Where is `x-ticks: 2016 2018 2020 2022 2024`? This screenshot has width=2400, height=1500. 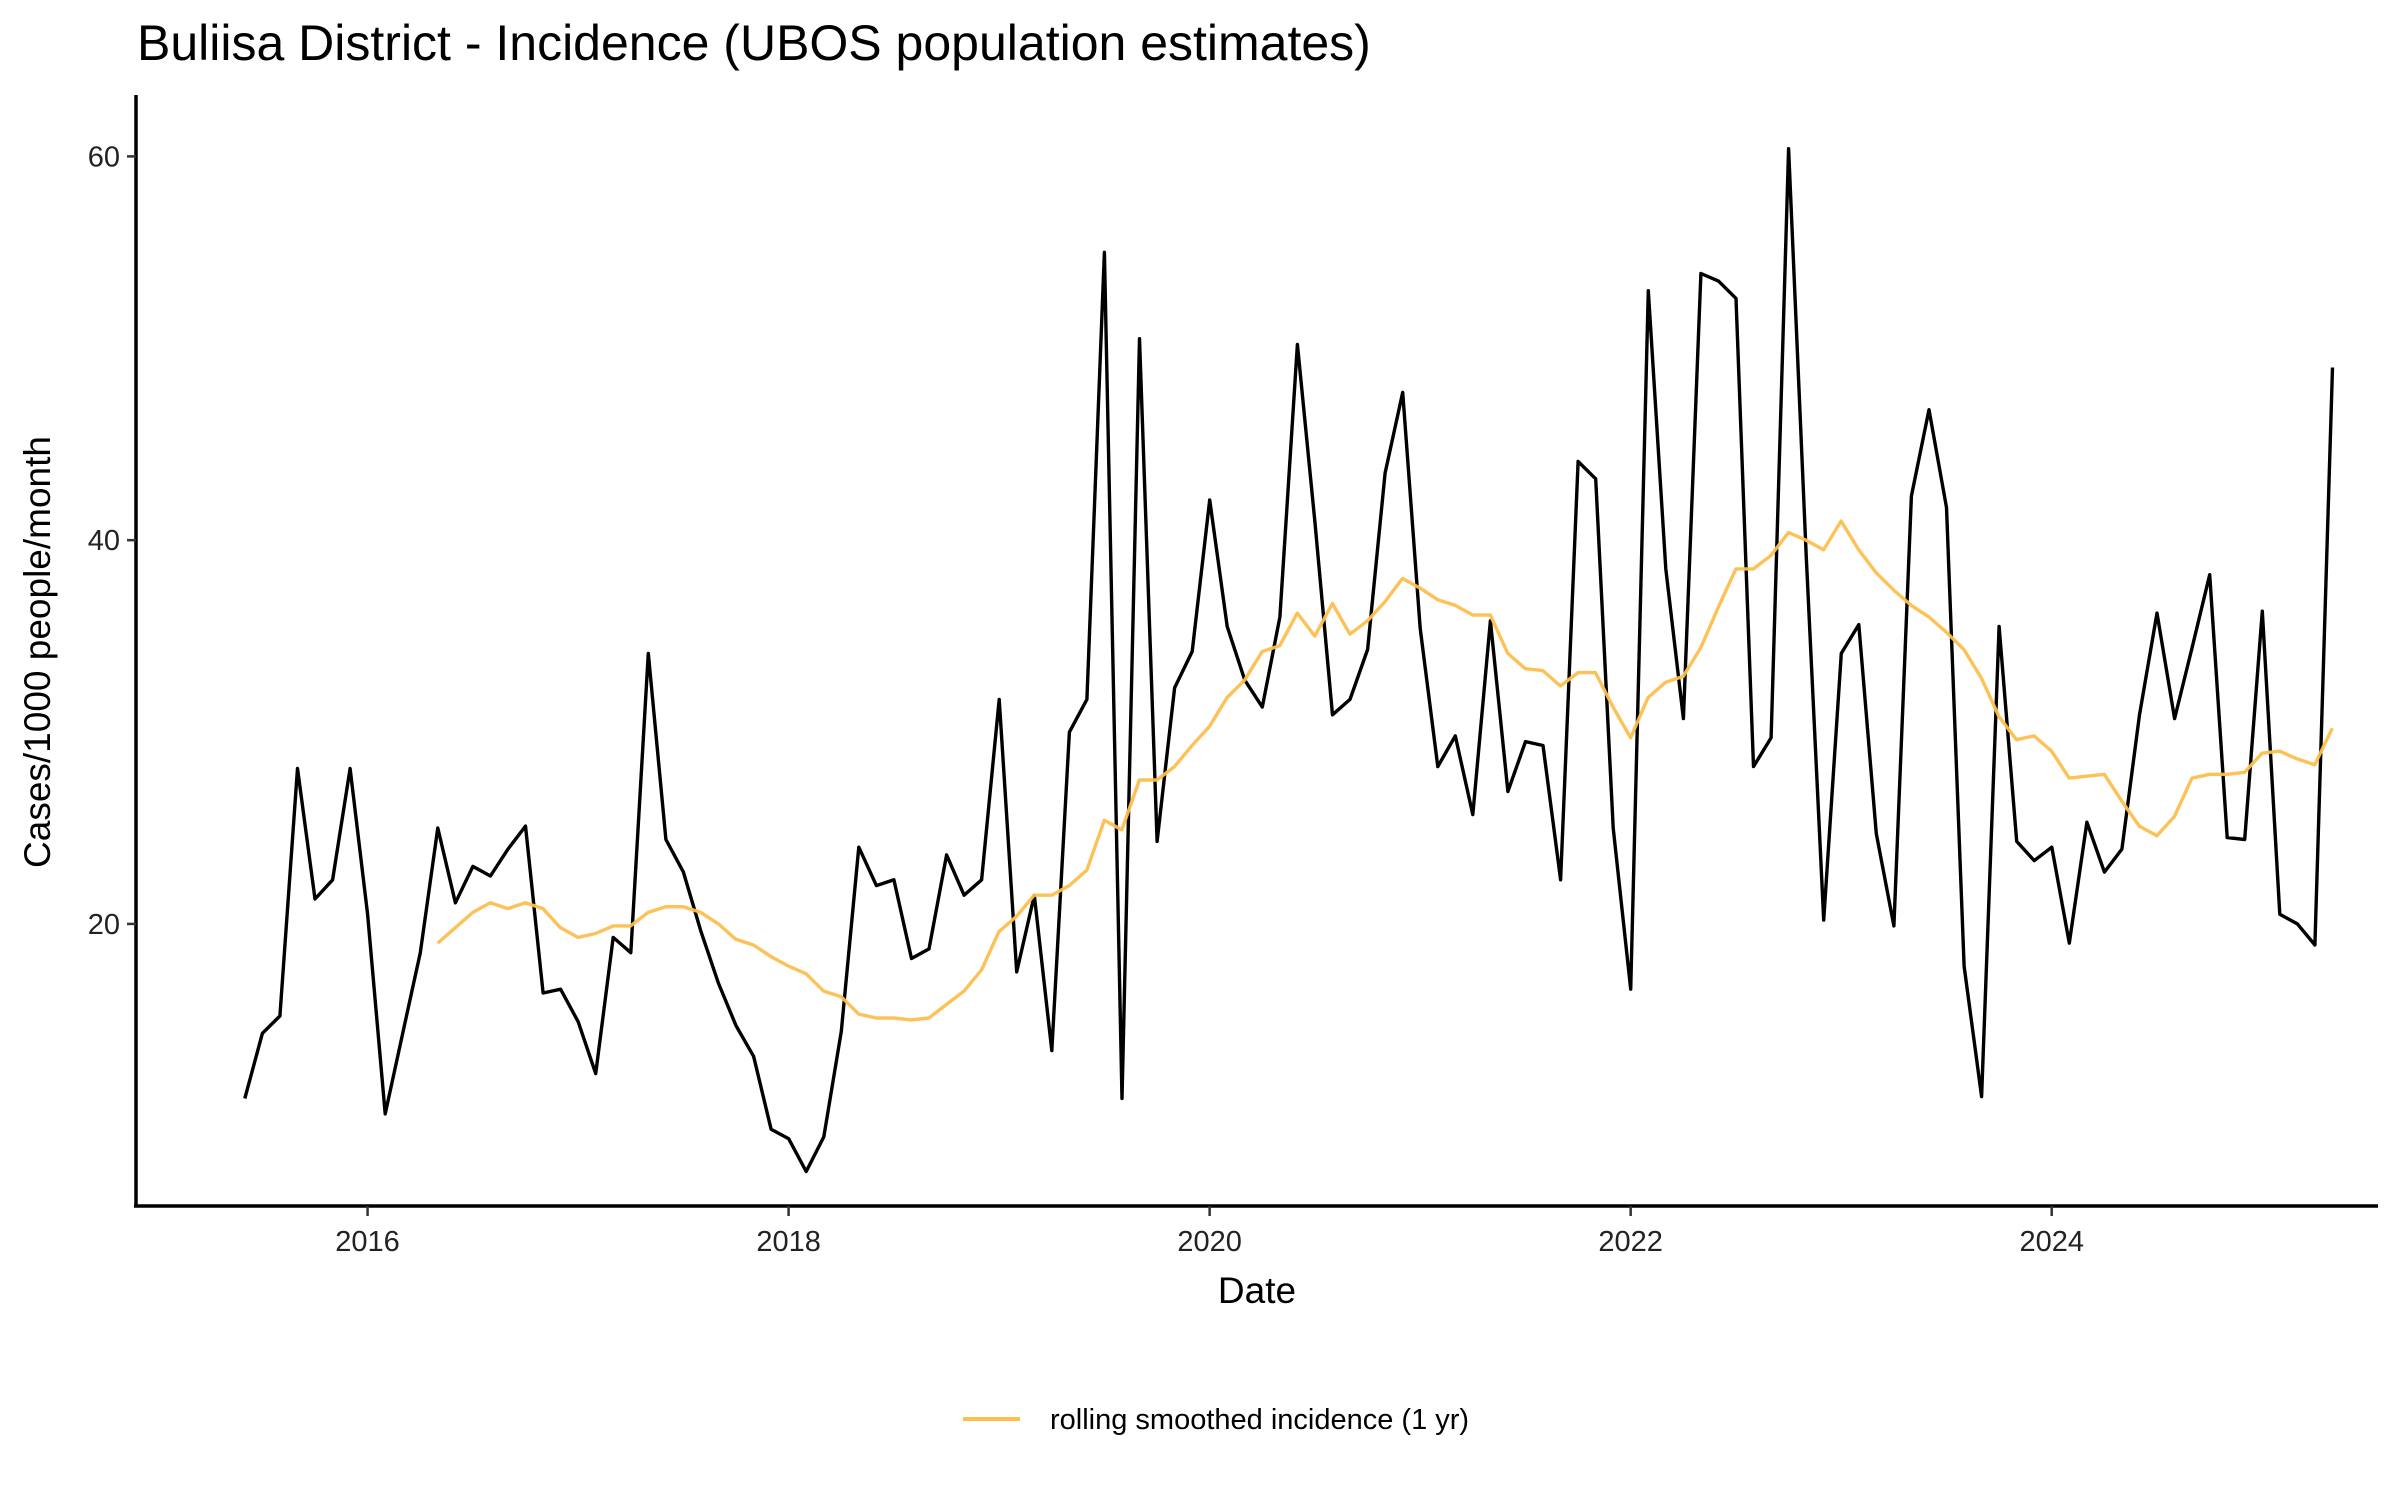 x-ticks: 2016 2018 2020 2022 2024 is located at coordinates (1209, 1232).